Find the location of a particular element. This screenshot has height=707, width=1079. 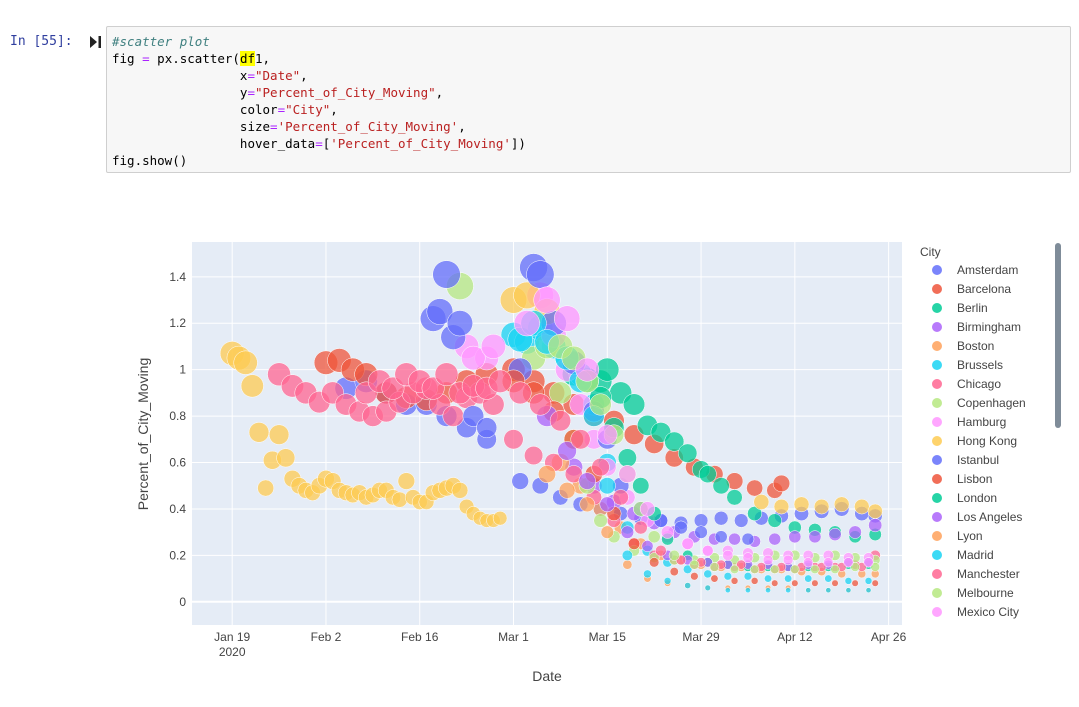

legend-item-los-angeles: Los Angeles is located at coordinates (977, 517).